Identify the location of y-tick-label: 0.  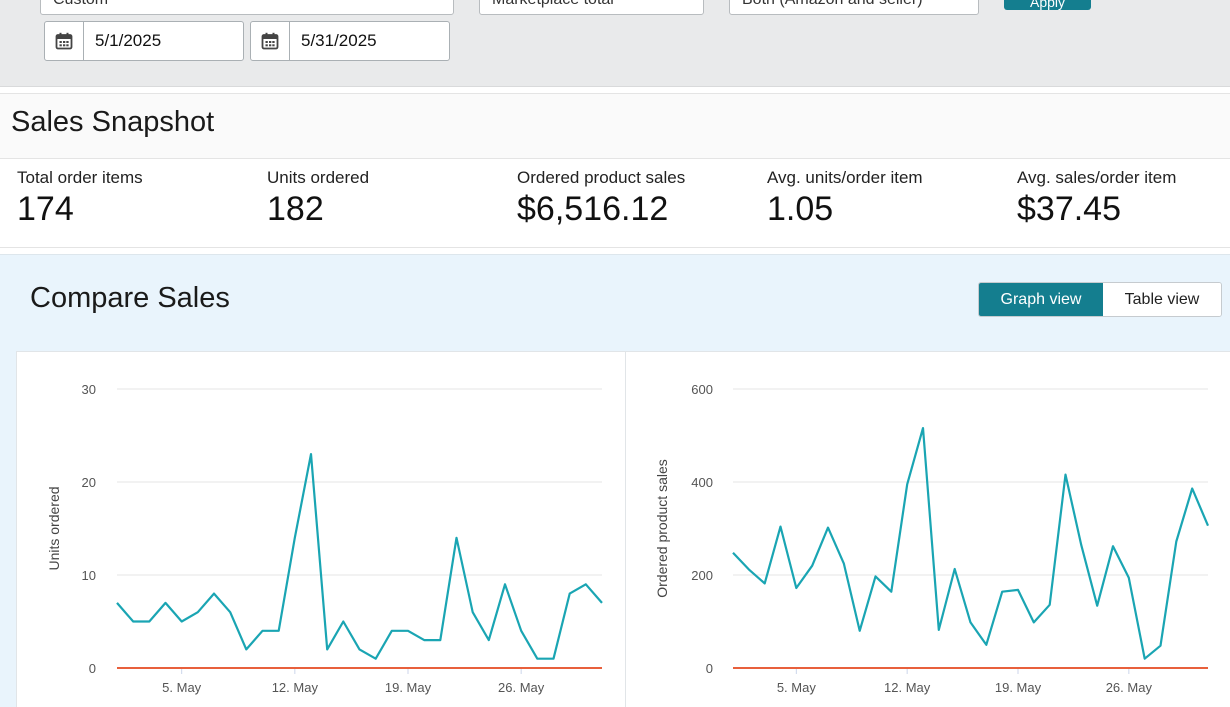
(709, 668).